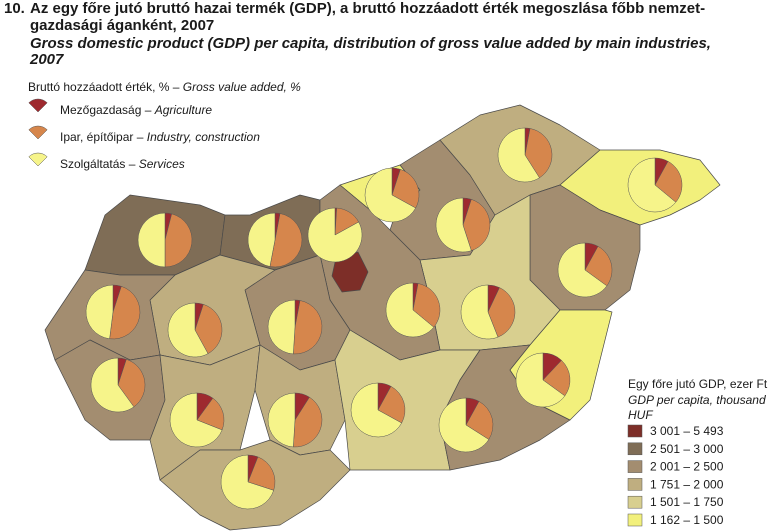 The height and width of the screenshot is (532, 780). Describe the element at coordinates (350, 272) in the screenshot. I see `county` at that location.